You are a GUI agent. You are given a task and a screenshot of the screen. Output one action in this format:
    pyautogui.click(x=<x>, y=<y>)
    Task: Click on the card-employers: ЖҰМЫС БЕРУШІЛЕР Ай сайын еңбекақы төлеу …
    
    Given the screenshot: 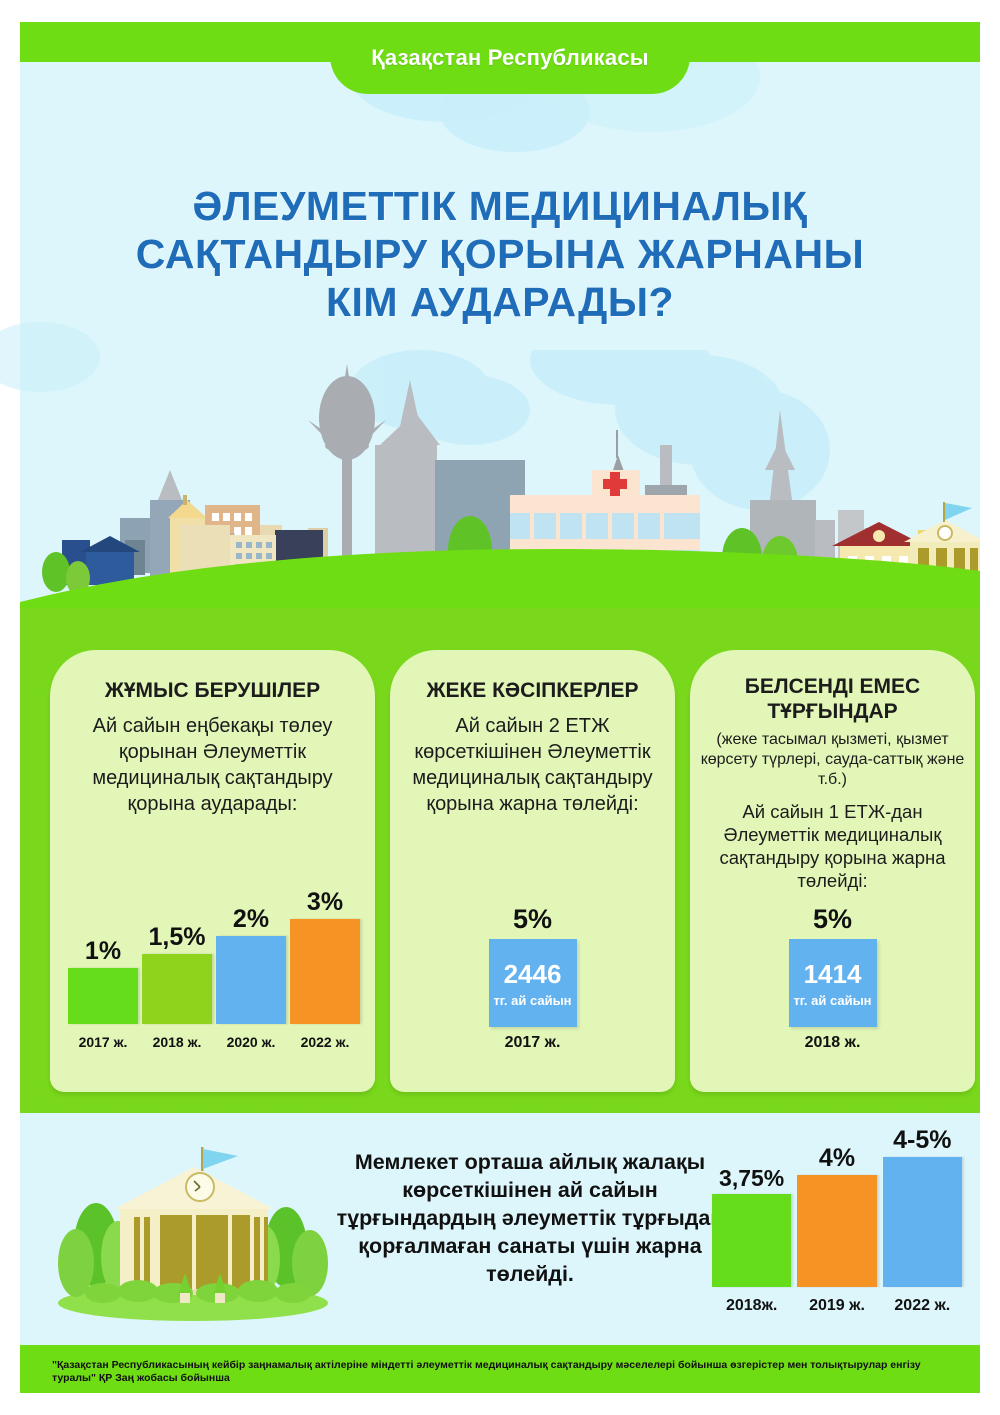 What is the action you would take?
    pyautogui.click(x=212, y=871)
    